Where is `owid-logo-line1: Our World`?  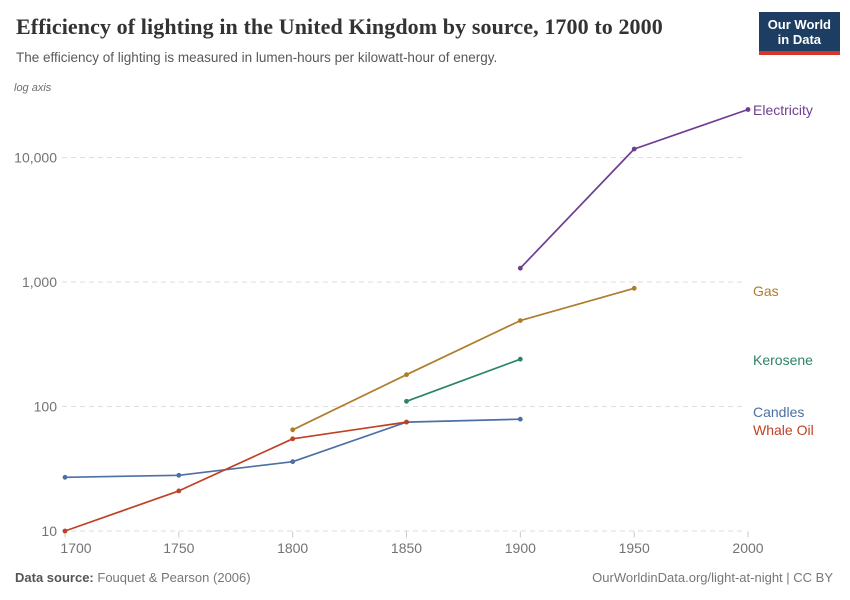 owid-logo-line1: Our World is located at coordinates (799, 24).